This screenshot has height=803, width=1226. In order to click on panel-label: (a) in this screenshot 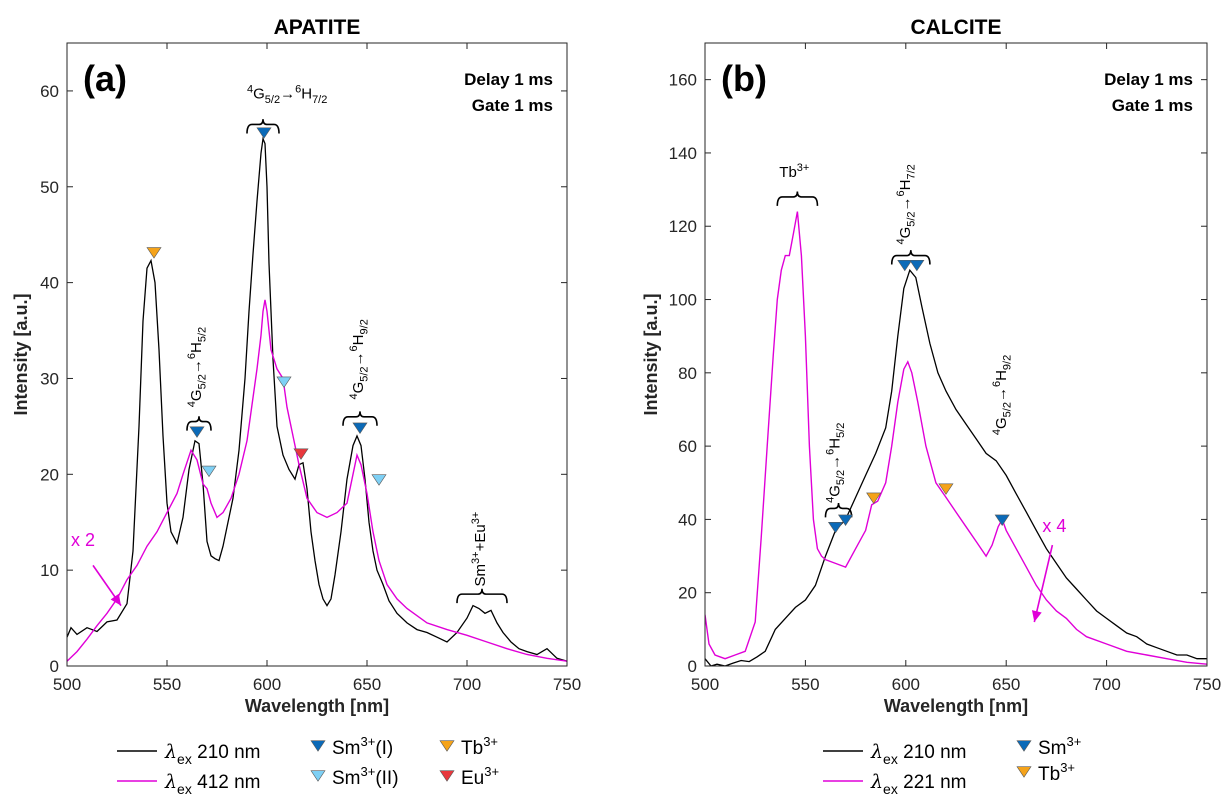, I will do `click(105, 78)`.